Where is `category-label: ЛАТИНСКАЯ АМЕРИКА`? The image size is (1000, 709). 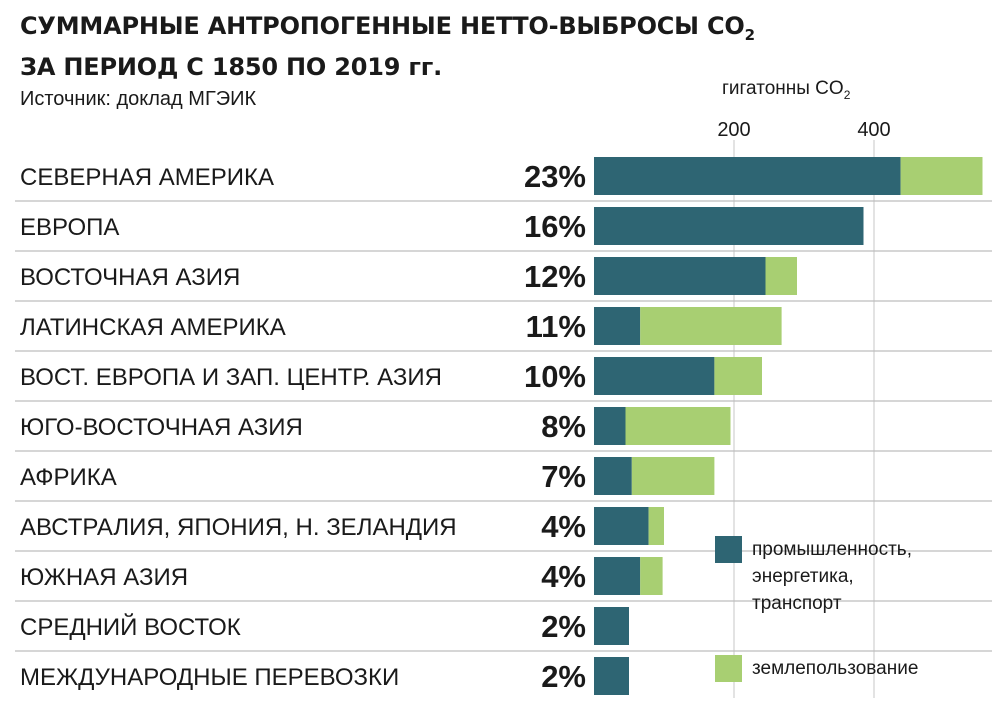
category-label: ЛАТИНСКАЯ АМЕРИКА is located at coordinates (153, 327).